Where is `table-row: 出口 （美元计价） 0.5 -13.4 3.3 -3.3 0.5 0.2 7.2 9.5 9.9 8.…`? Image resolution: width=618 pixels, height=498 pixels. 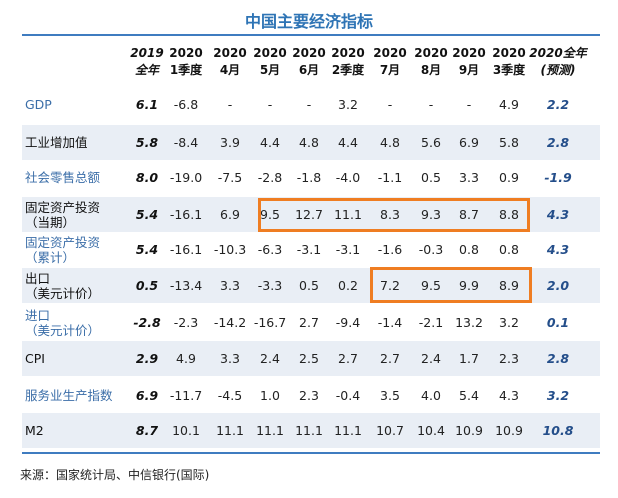 table-row: 出口 （美元计价） 0.5 -13.4 3.3 -3.3 0.5 0.2 7.2 9.5 9.9 8.… is located at coordinates (311, 285).